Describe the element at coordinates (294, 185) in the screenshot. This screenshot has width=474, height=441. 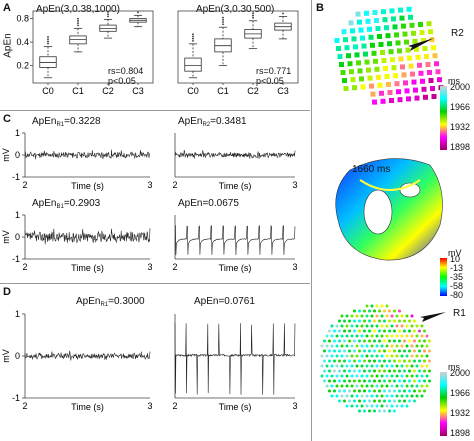
I see `x-tick-label: 3` at that location.